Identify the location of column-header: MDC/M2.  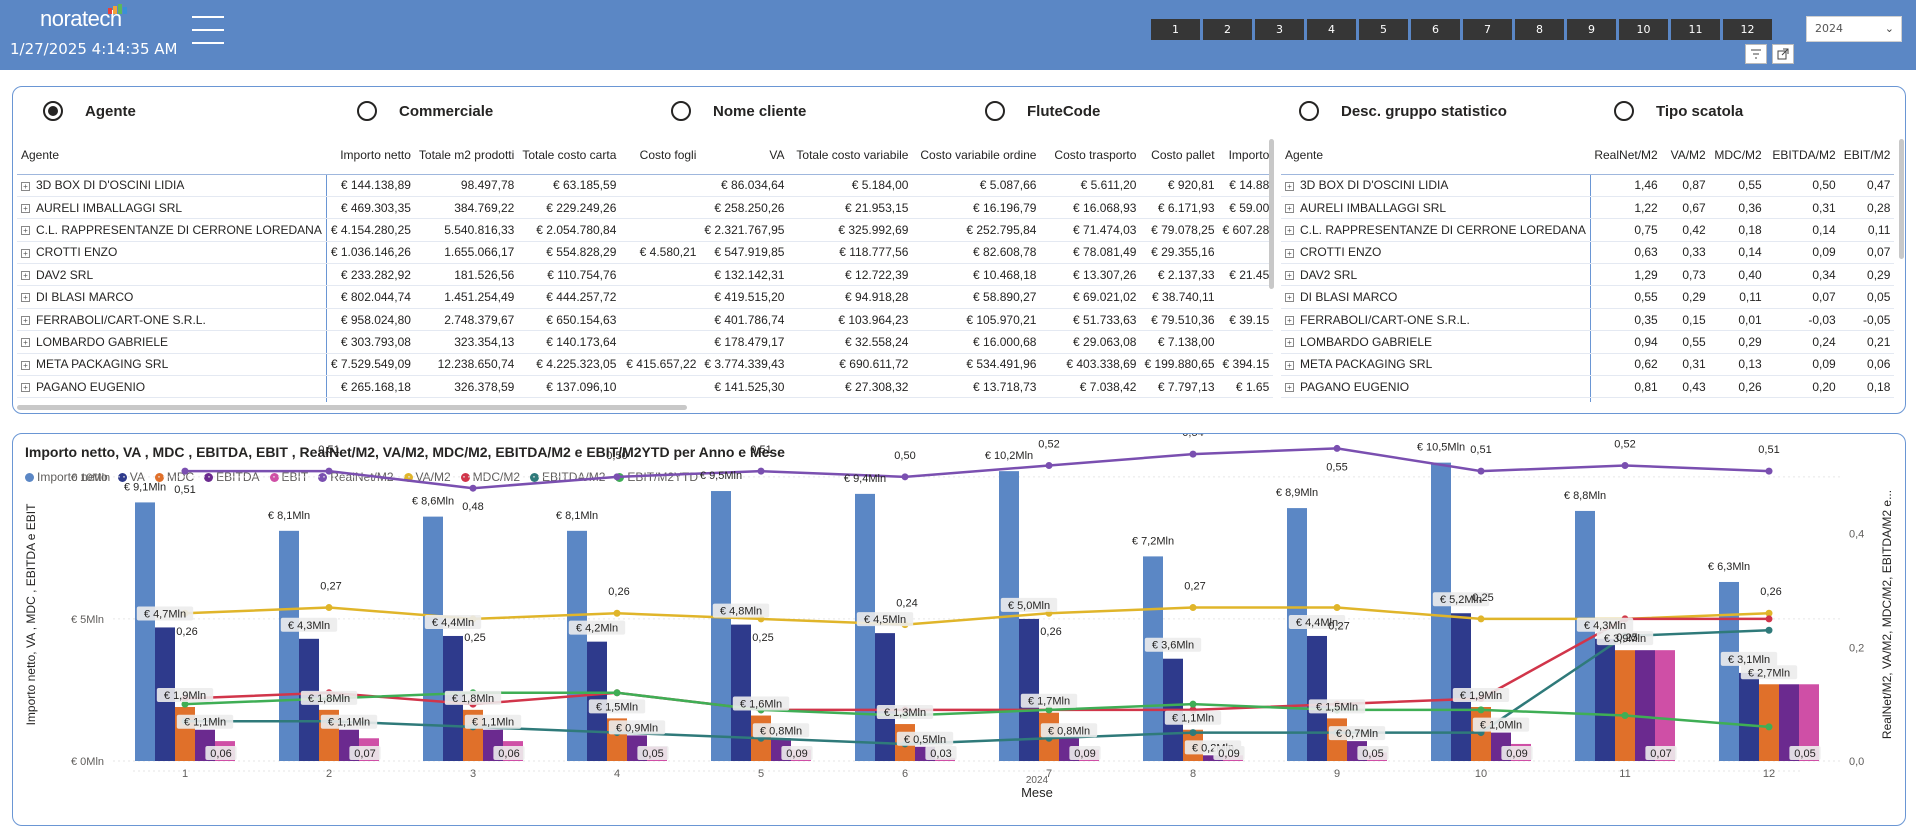
(1737, 156).